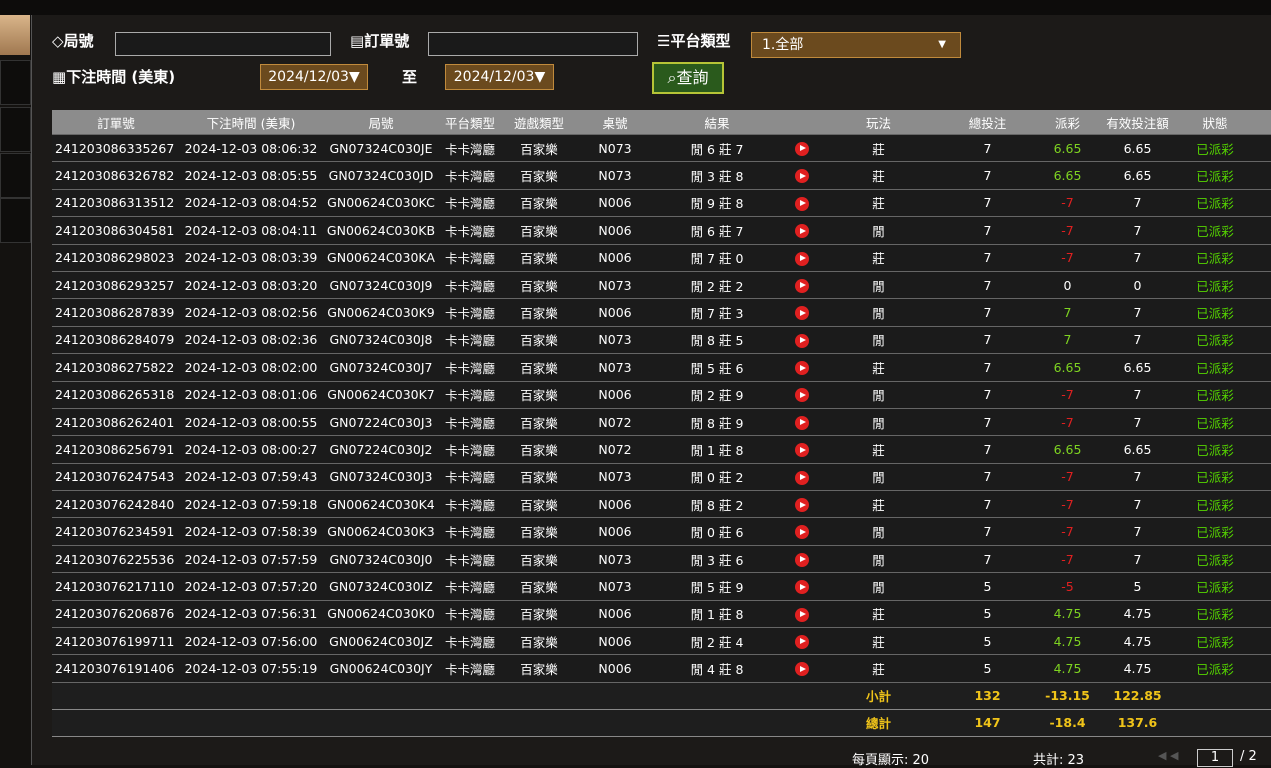  I want to click on cell: N073, so click(615, 477).